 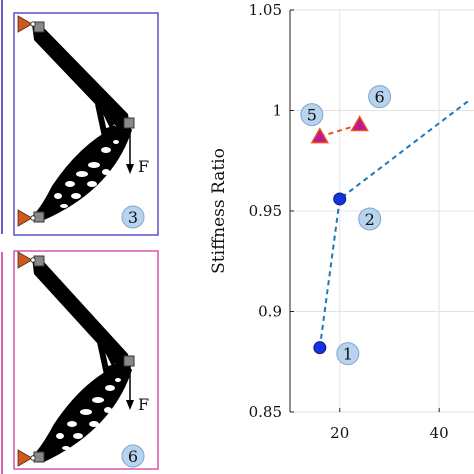 I want to click on x-tick-label: 40, so click(x=439, y=433).